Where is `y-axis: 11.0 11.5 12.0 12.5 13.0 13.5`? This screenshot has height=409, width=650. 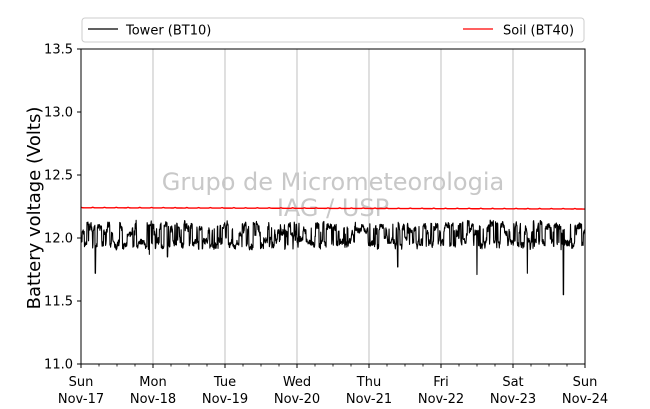
y-axis: 11.0 11.5 12.0 12.5 13.0 13.5 is located at coordinates (62, 208).